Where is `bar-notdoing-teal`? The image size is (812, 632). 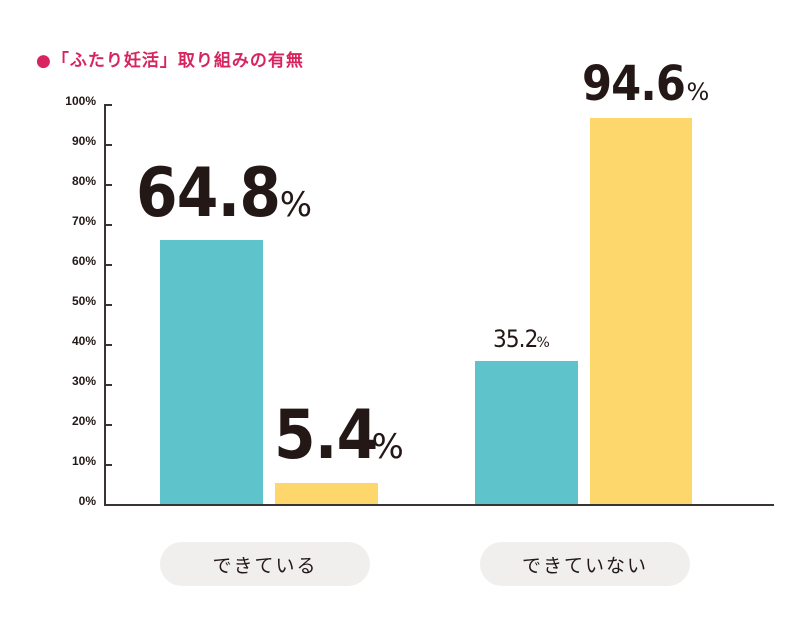
bar-notdoing-teal is located at coordinates (526, 432).